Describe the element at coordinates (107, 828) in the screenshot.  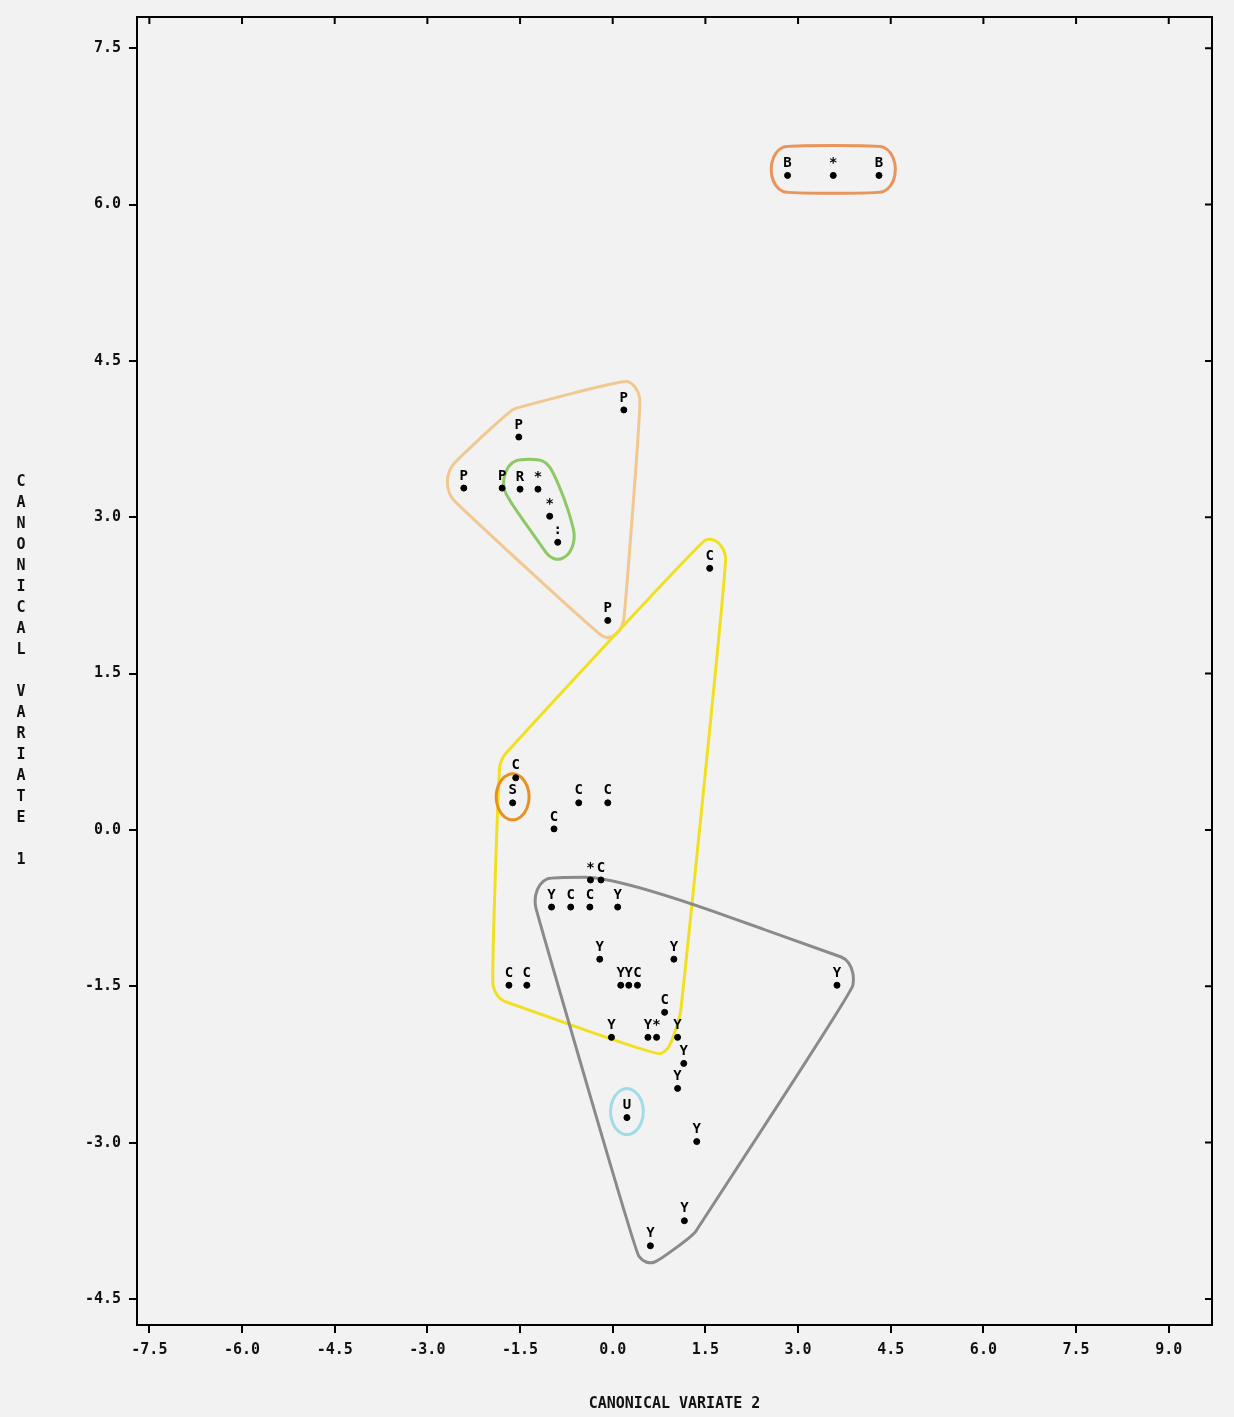
I see `y-tick-label: 0.0` at that location.